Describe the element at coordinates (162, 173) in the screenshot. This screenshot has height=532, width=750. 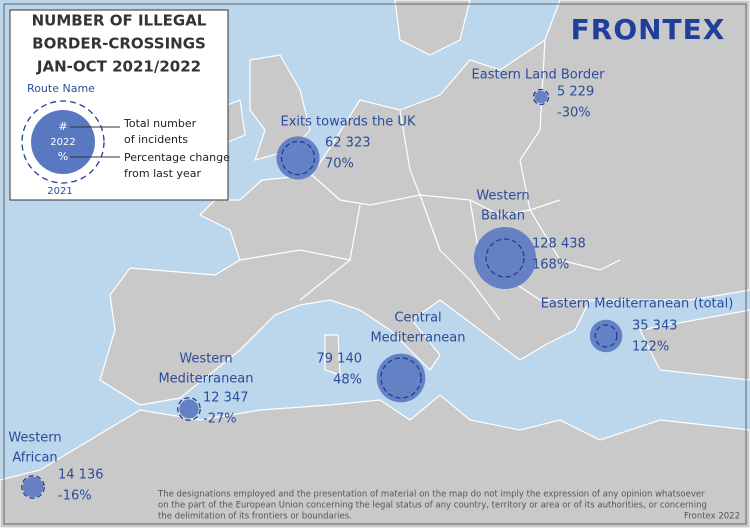
I see `legend-text: from last year` at that location.